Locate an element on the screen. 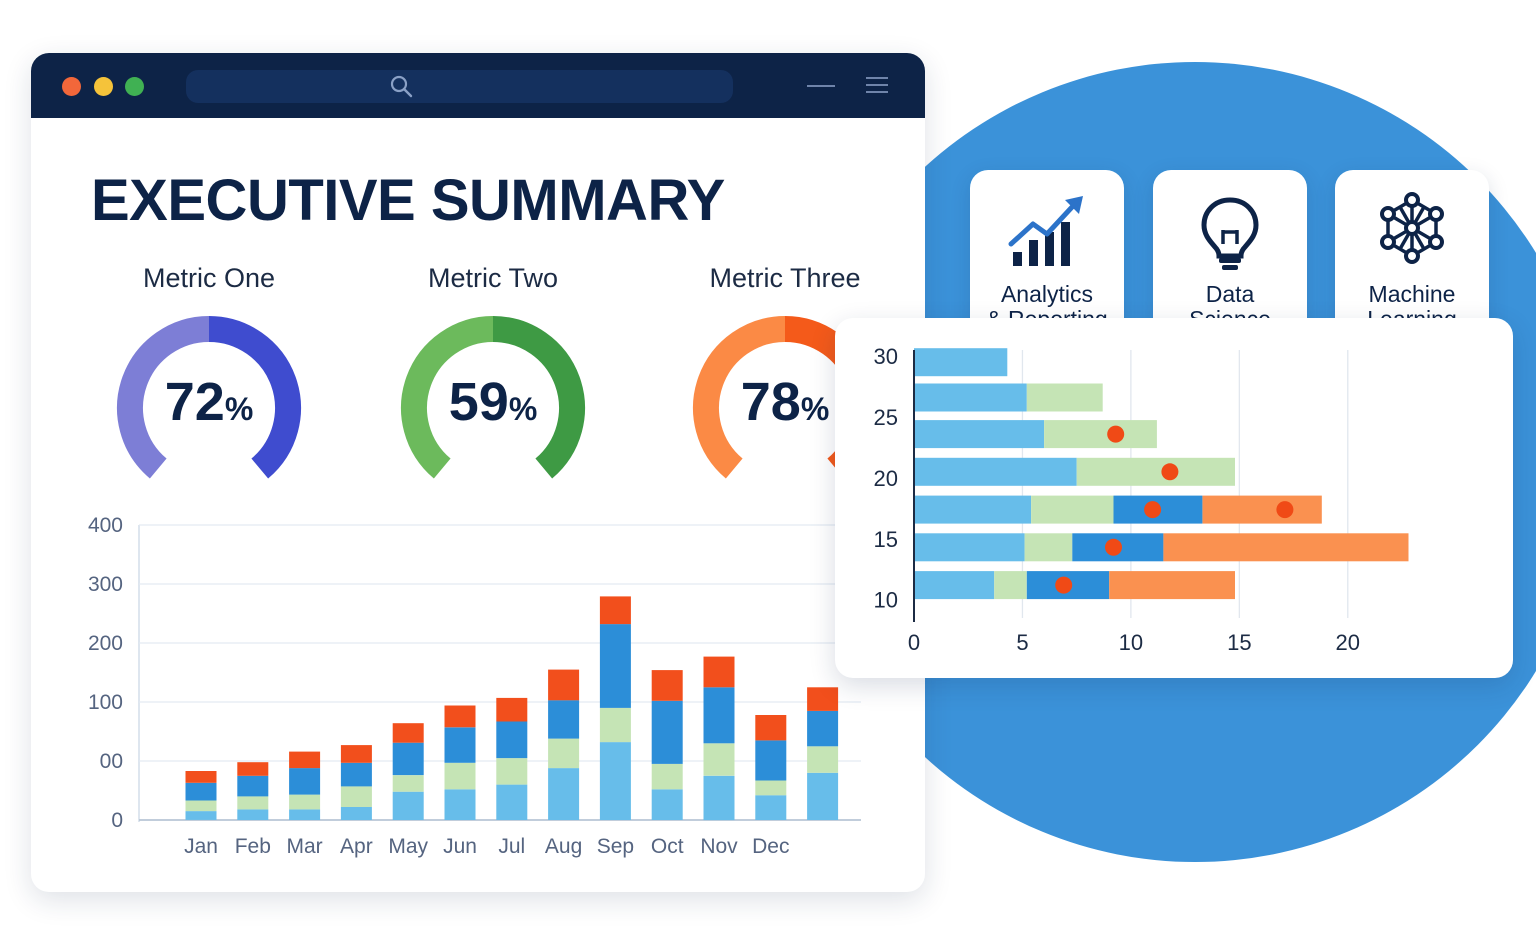 The height and width of the screenshot is (946, 1536). x-tick-label: Sep is located at coordinates (615, 846).